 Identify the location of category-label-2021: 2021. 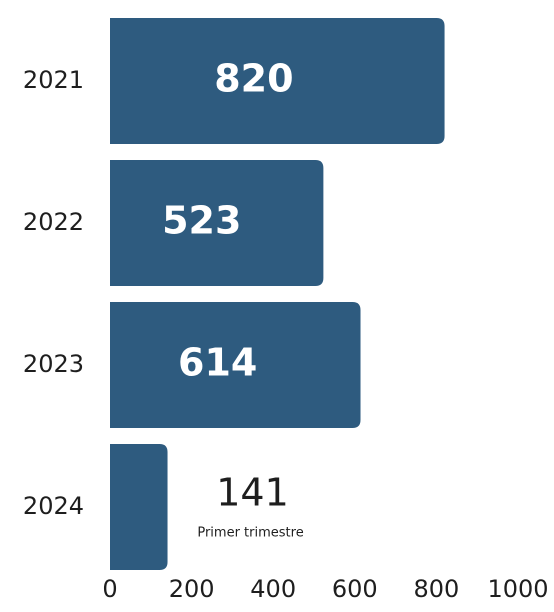
(53, 80).